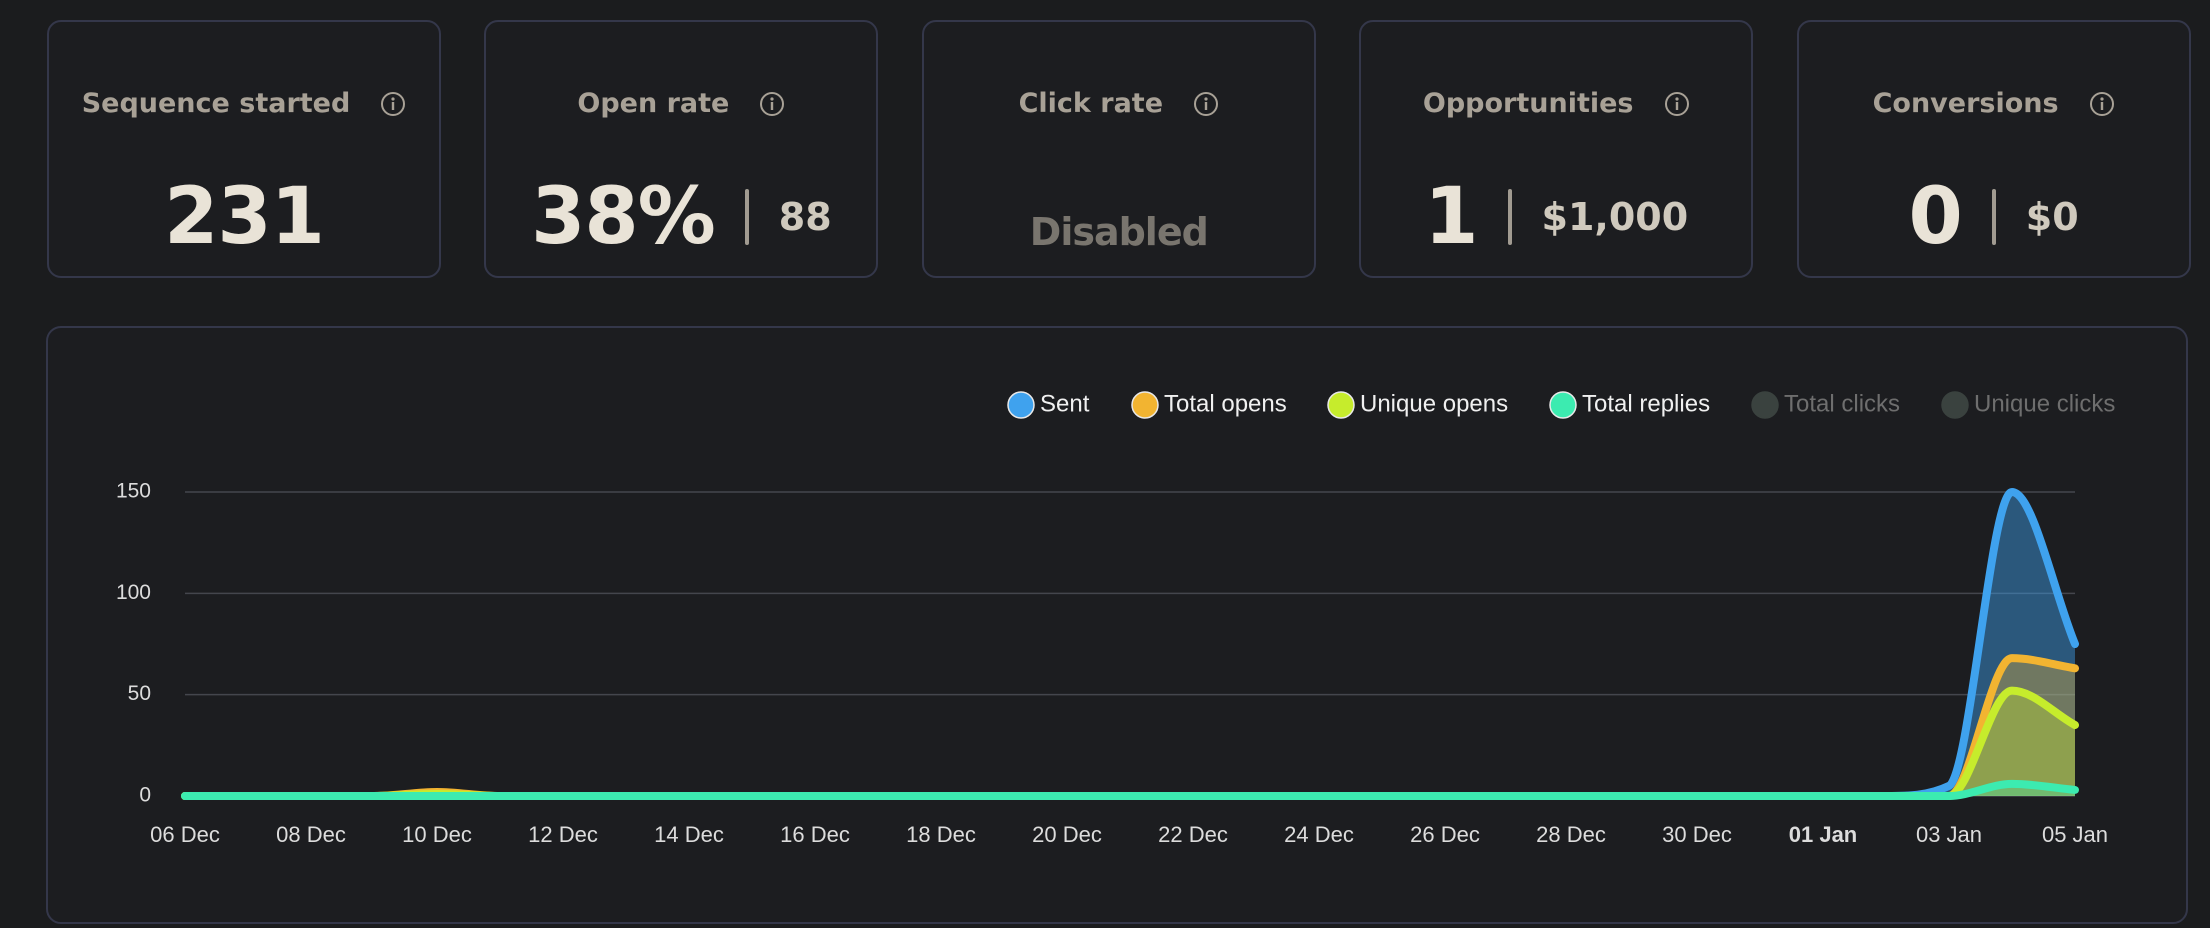 This screenshot has width=2210, height=928. Describe the element at coordinates (1646, 403) in the screenshot. I see `legend-label: Total replies` at that location.